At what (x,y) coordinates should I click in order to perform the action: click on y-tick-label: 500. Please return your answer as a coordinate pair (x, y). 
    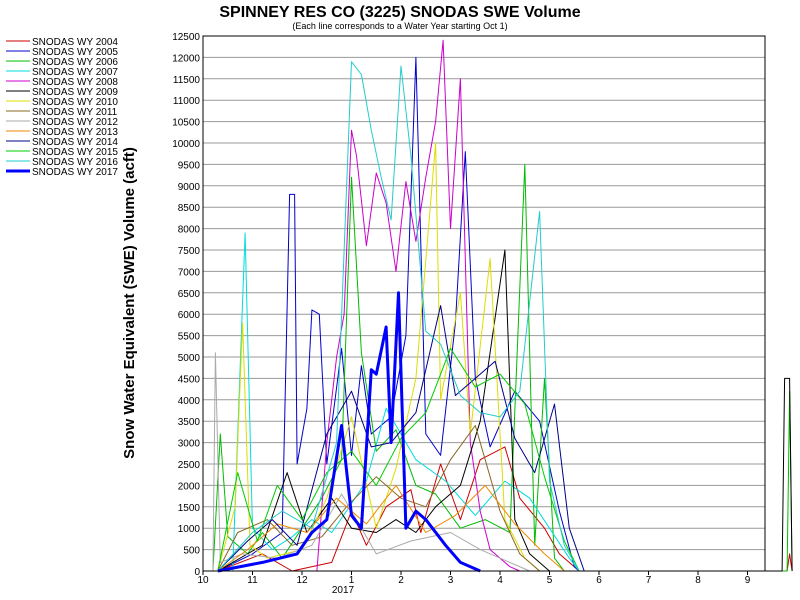
    Looking at the image, I should click on (191, 551).